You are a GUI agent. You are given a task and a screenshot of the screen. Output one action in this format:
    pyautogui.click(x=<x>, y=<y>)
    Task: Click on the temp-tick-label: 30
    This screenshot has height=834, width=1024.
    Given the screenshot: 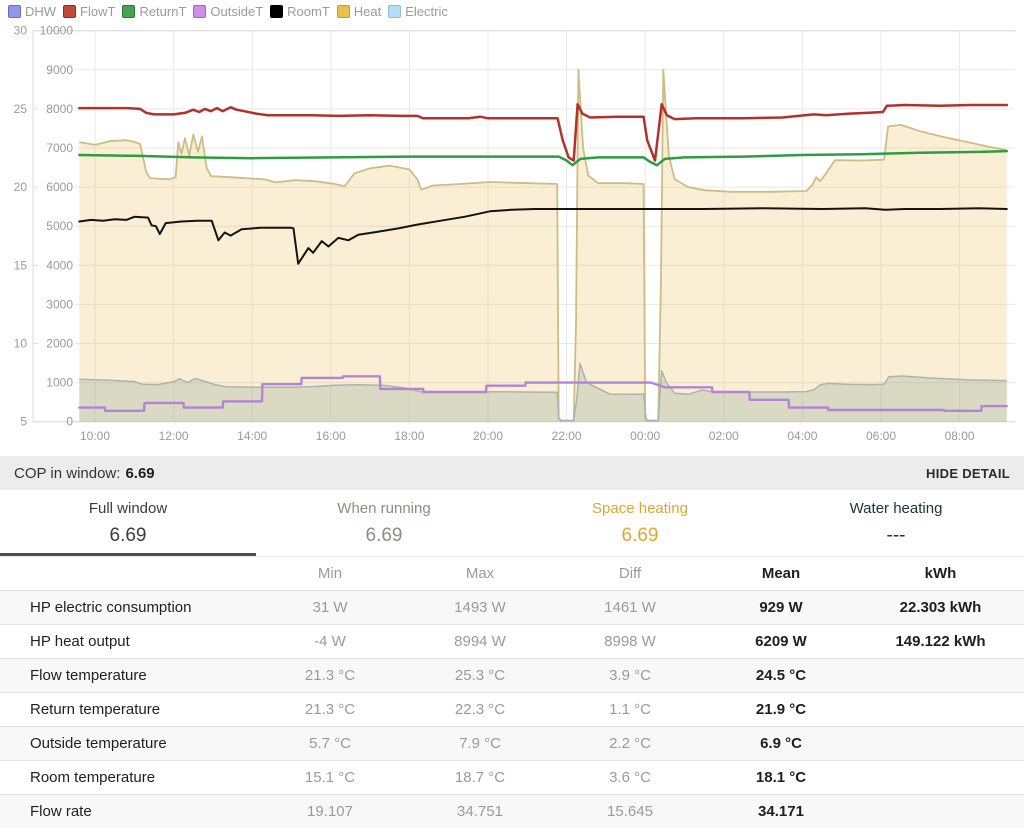 What is the action you would take?
    pyautogui.click(x=21, y=31)
    